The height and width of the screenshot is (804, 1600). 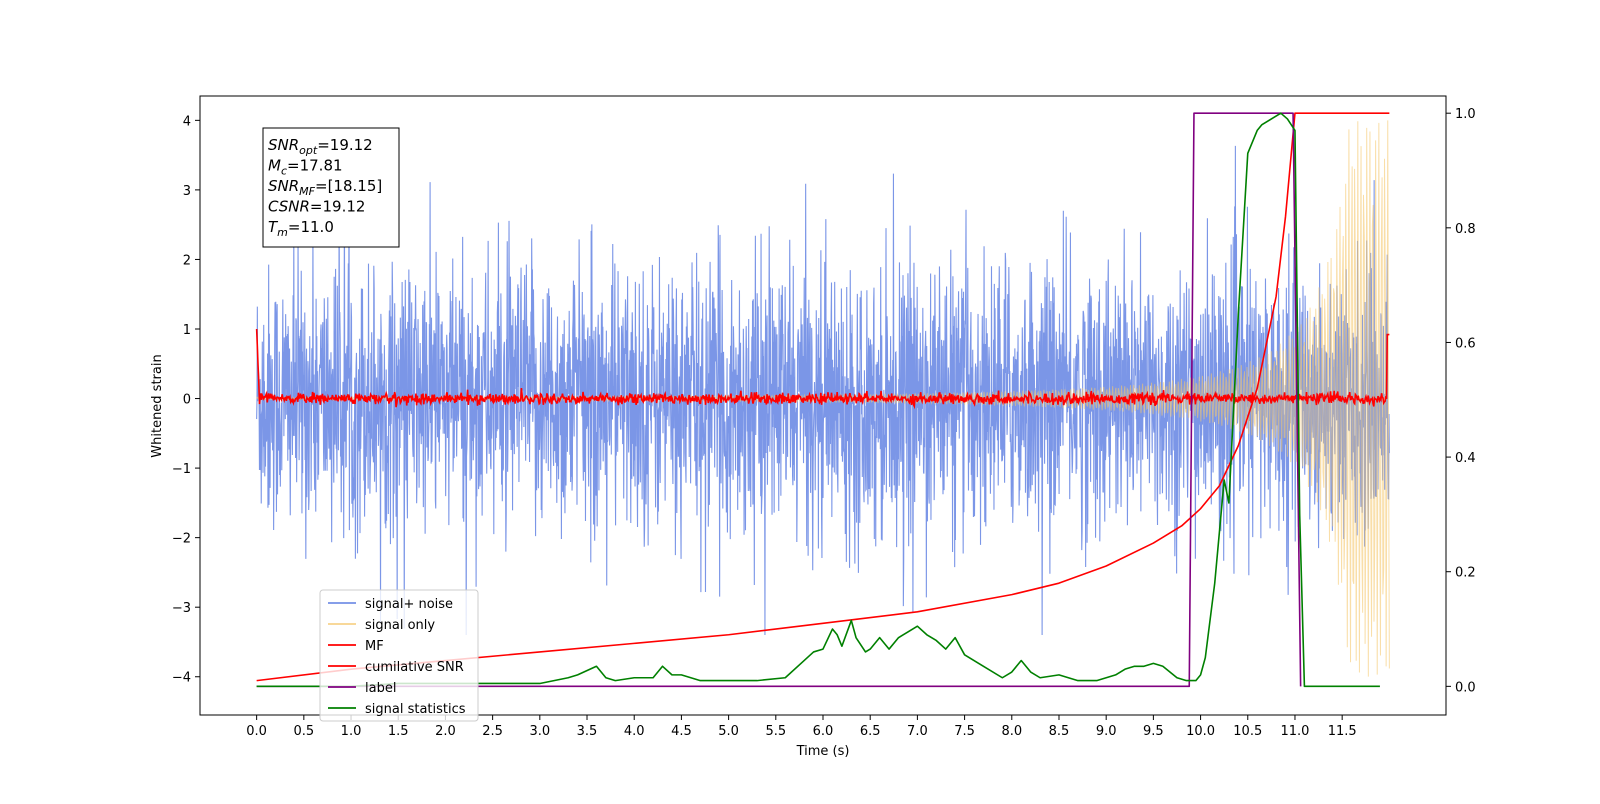 I want to click on info-line: SNRopt=19.12, so click(x=320, y=146).